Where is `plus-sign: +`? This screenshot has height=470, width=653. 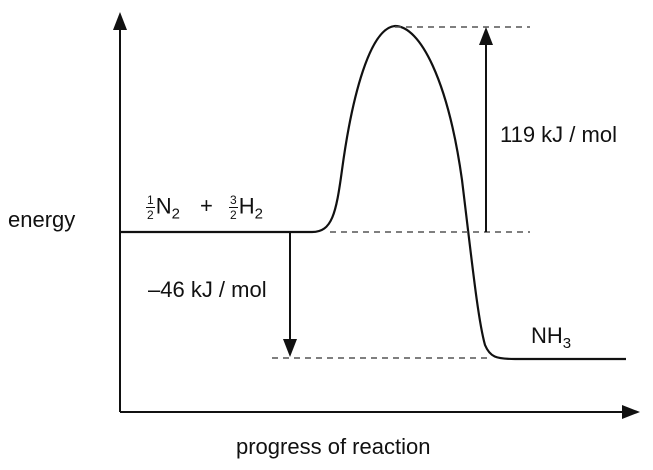
plus-sign: + is located at coordinates (206, 206).